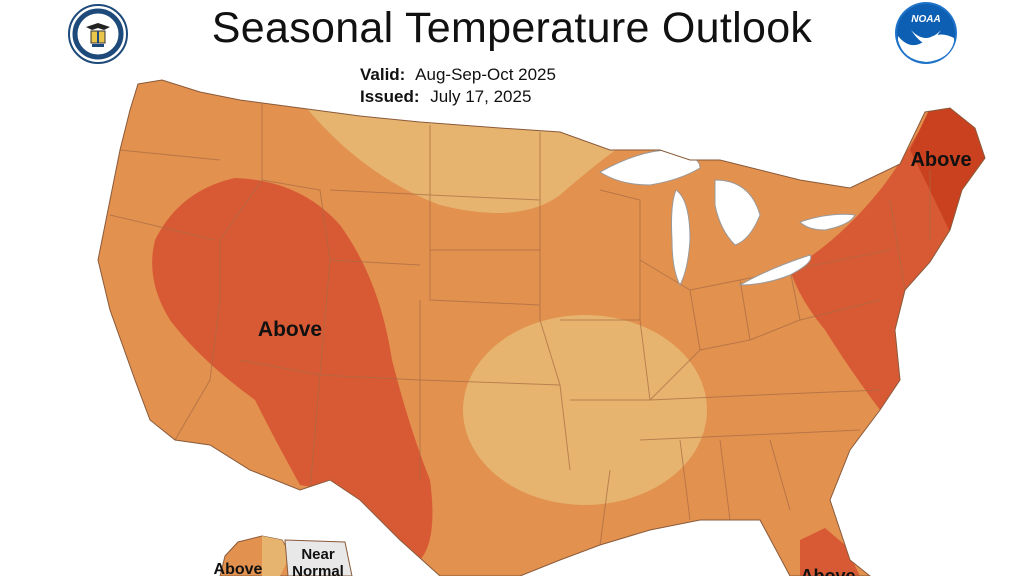 Image resolution: width=1024 pixels, height=576 pixels. I want to click on issued-label: Issued:, so click(390, 96).